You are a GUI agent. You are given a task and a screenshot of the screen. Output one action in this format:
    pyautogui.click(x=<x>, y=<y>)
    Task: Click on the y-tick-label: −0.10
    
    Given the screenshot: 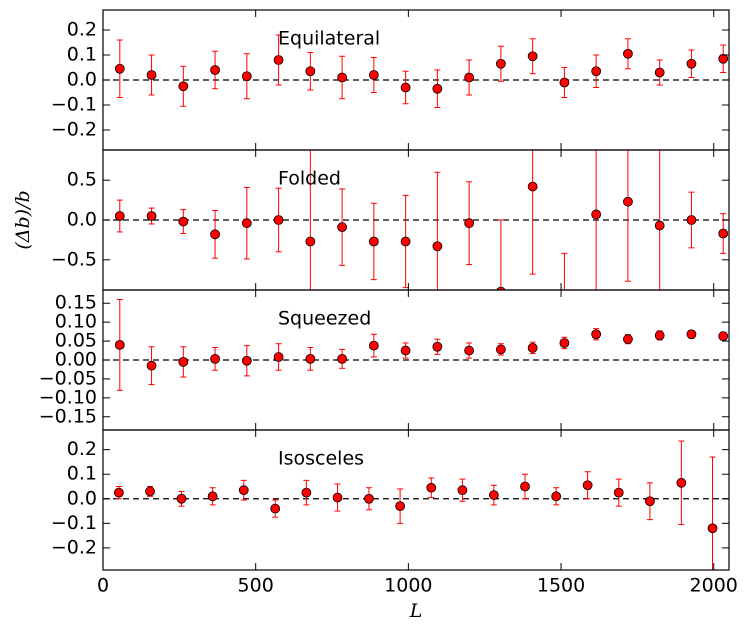 What is the action you would take?
    pyautogui.click(x=68, y=397)
    